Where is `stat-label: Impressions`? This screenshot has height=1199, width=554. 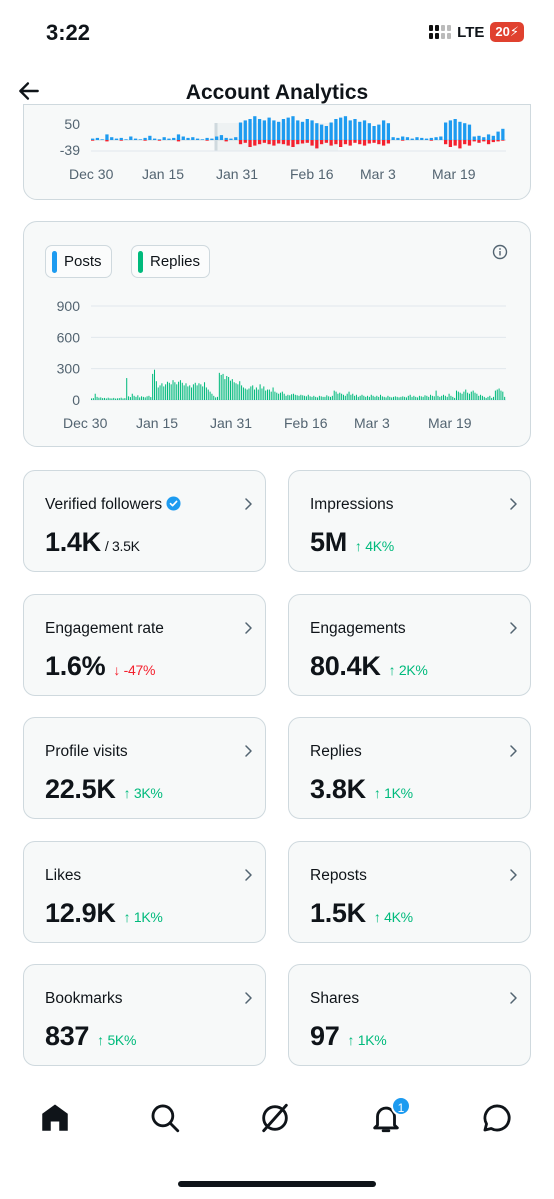 stat-label: Impressions is located at coordinates (352, 505).